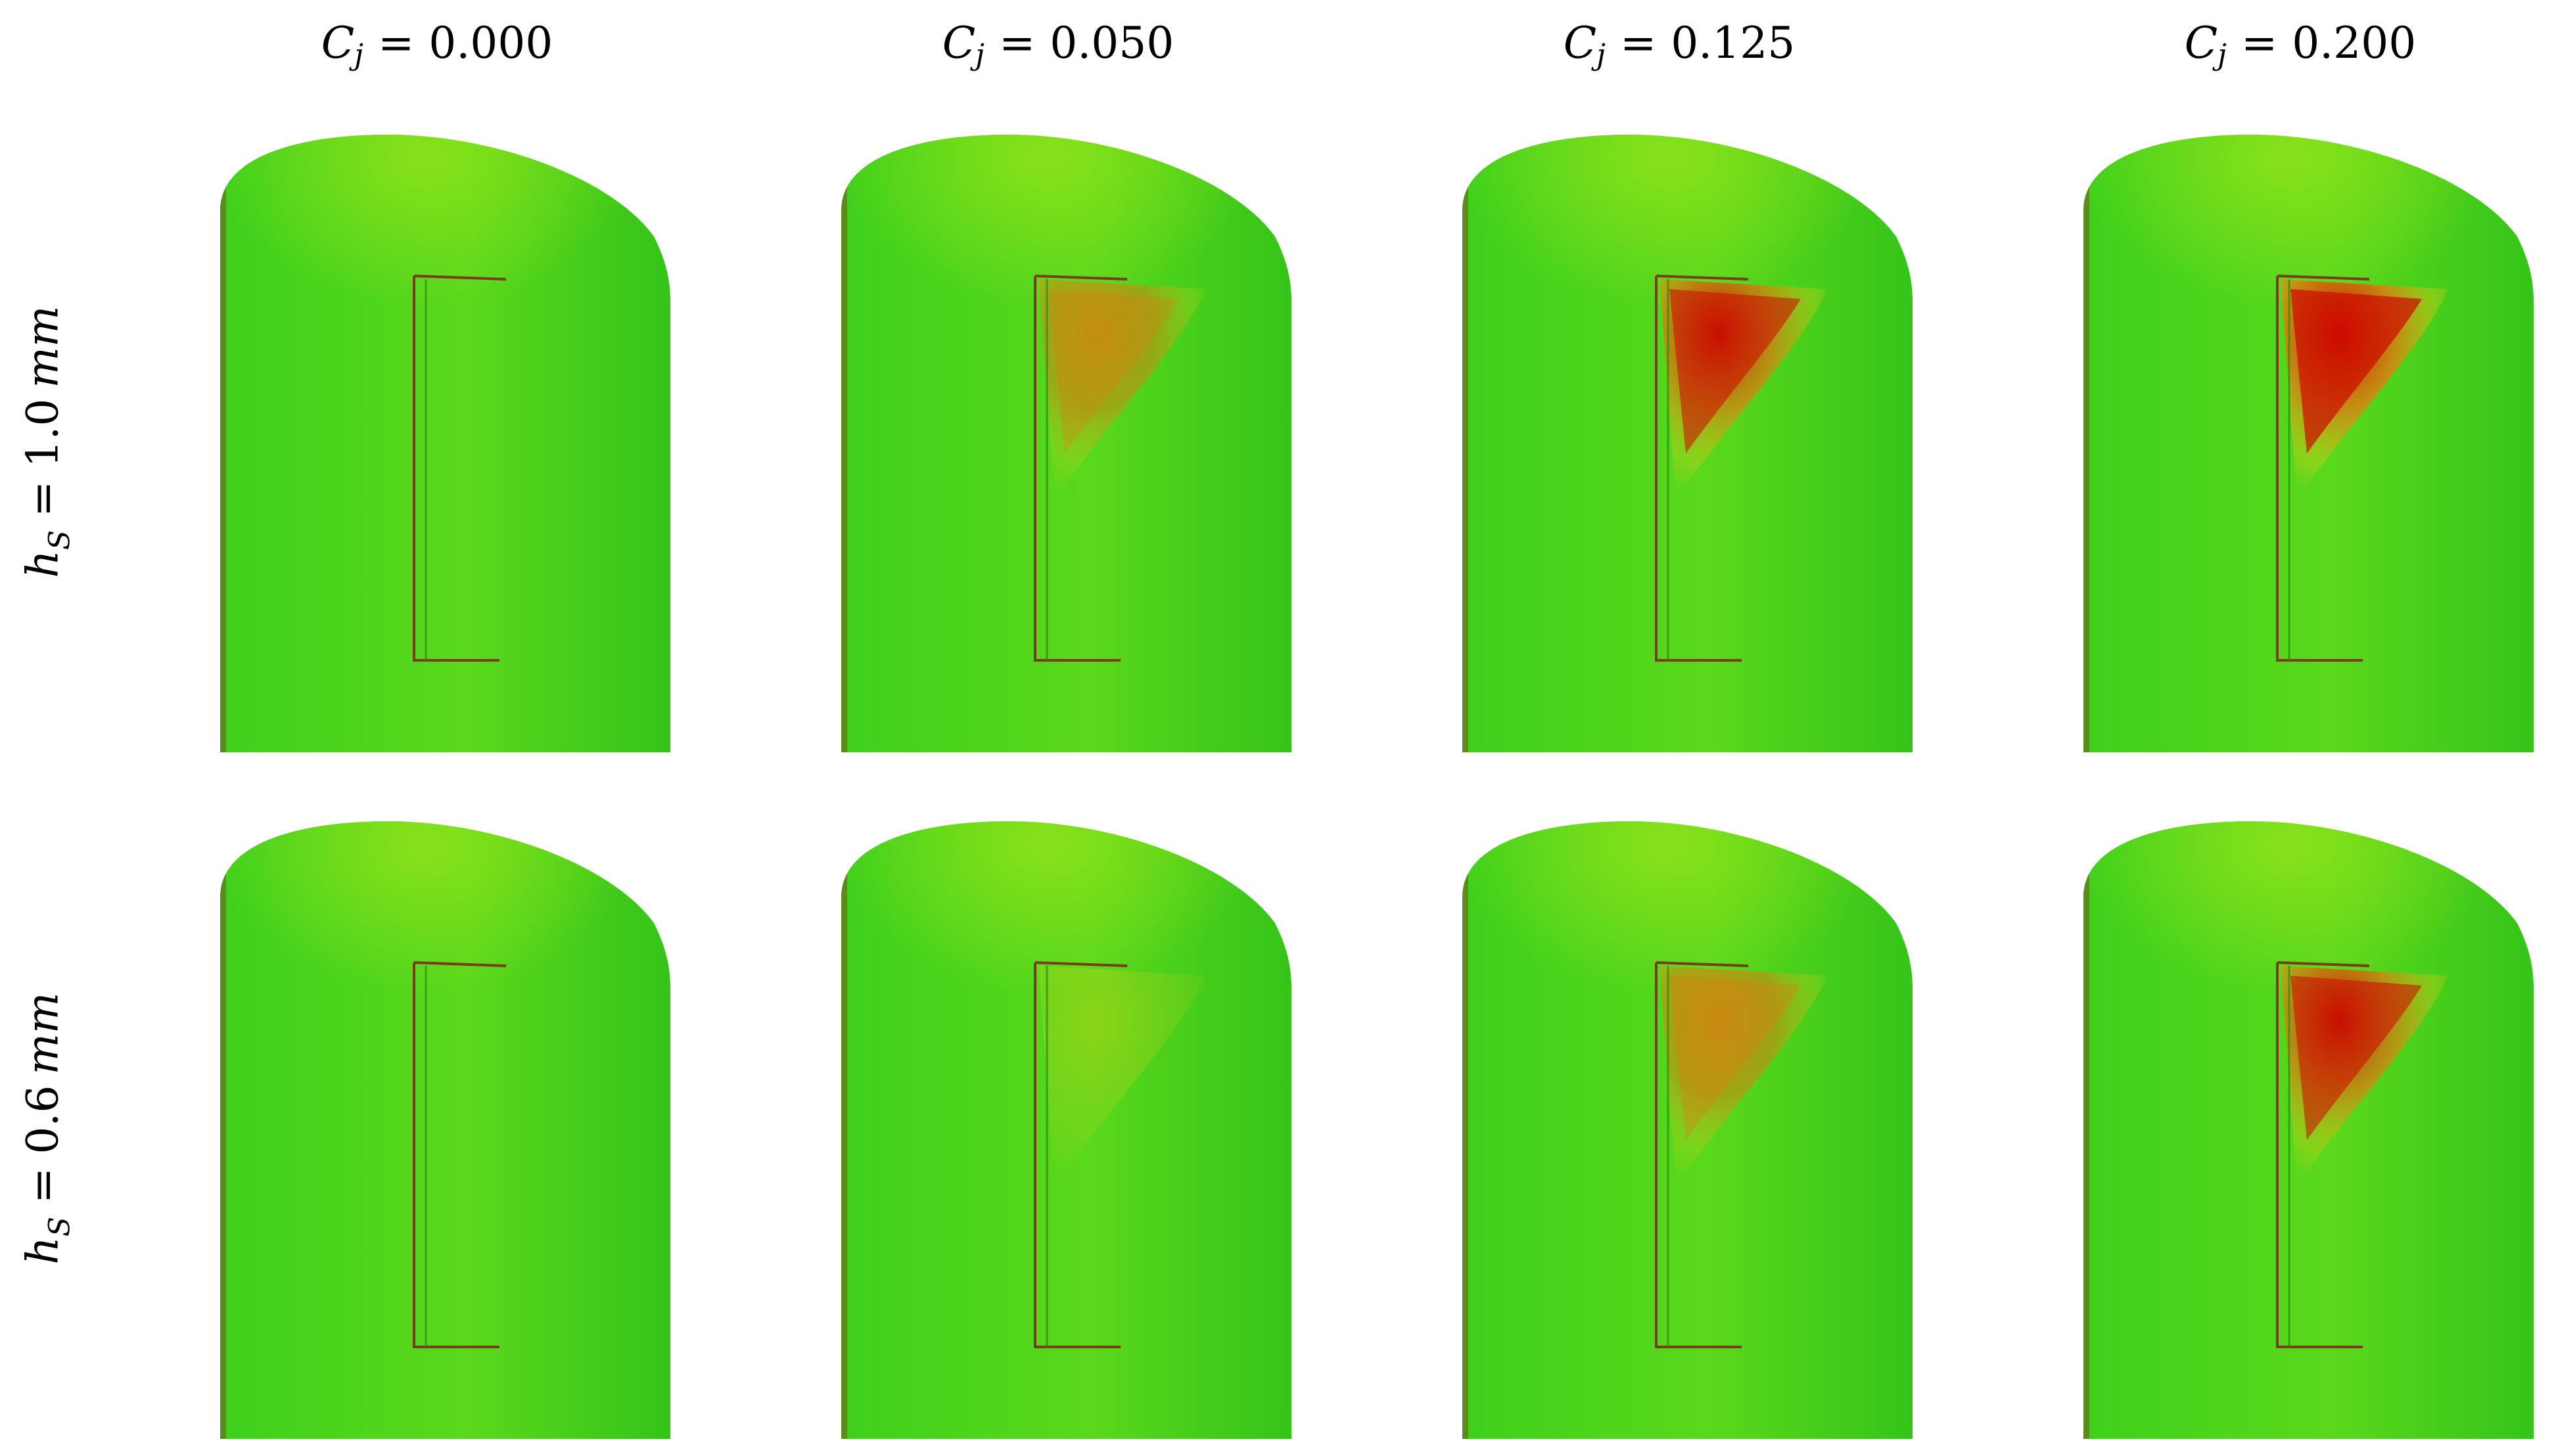 This screenshot has height=1456, width=2554. I want to click on contour-panel-r1-c3, so click(2310, 1128).